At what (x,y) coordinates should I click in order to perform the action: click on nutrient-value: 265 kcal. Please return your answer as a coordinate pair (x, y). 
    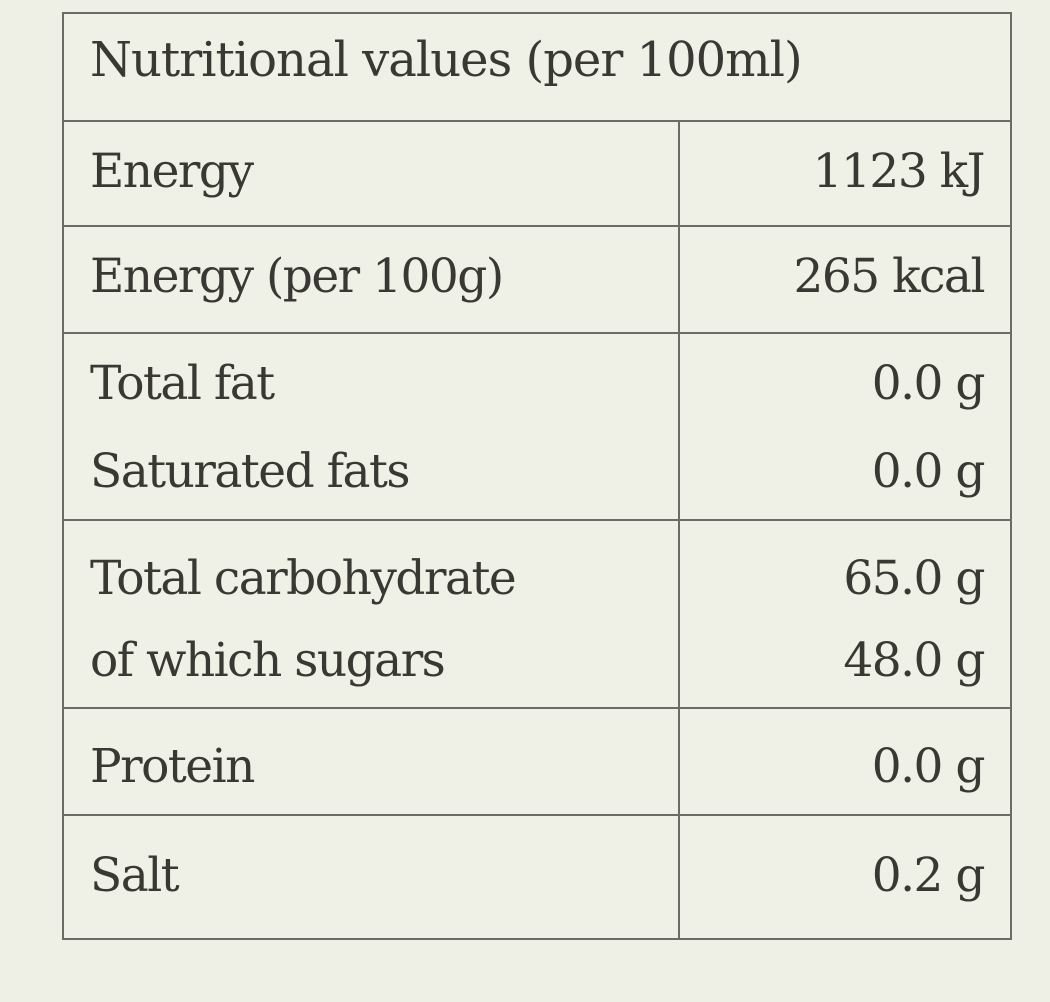
    Looking at the image, I should click on (889, 276).